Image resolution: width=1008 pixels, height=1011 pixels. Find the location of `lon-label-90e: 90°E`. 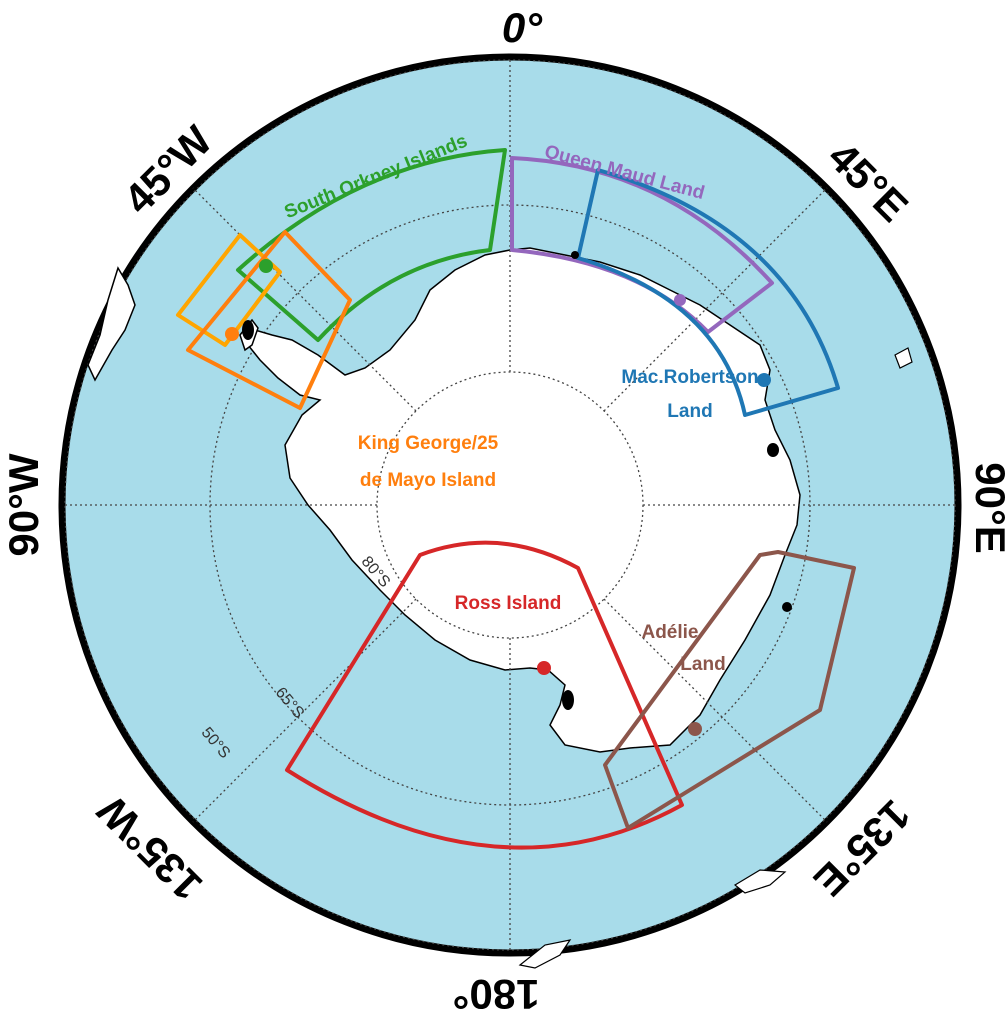

lon-label-90e: 90°E is located at coordinates (987, 508).